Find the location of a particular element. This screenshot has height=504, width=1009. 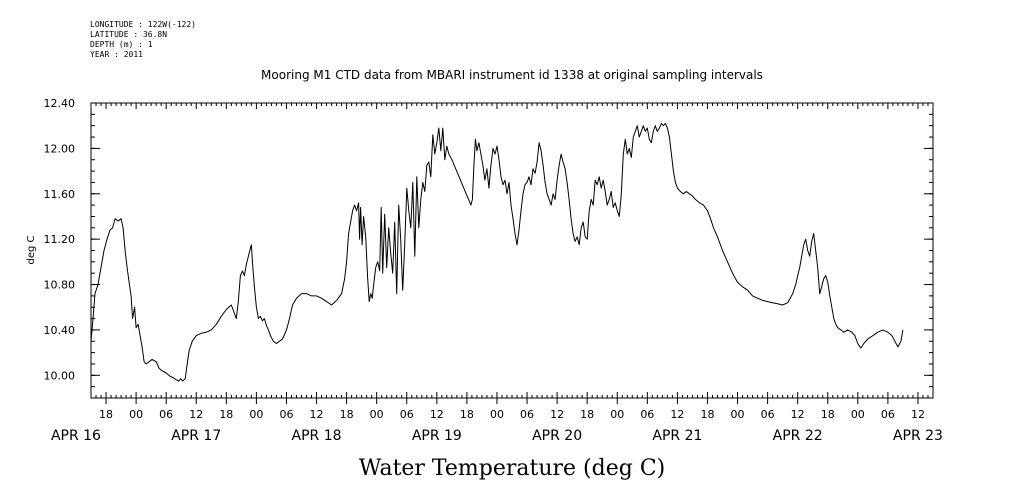

y-tick-label: 10.80 is located at coordinates (60, 285).